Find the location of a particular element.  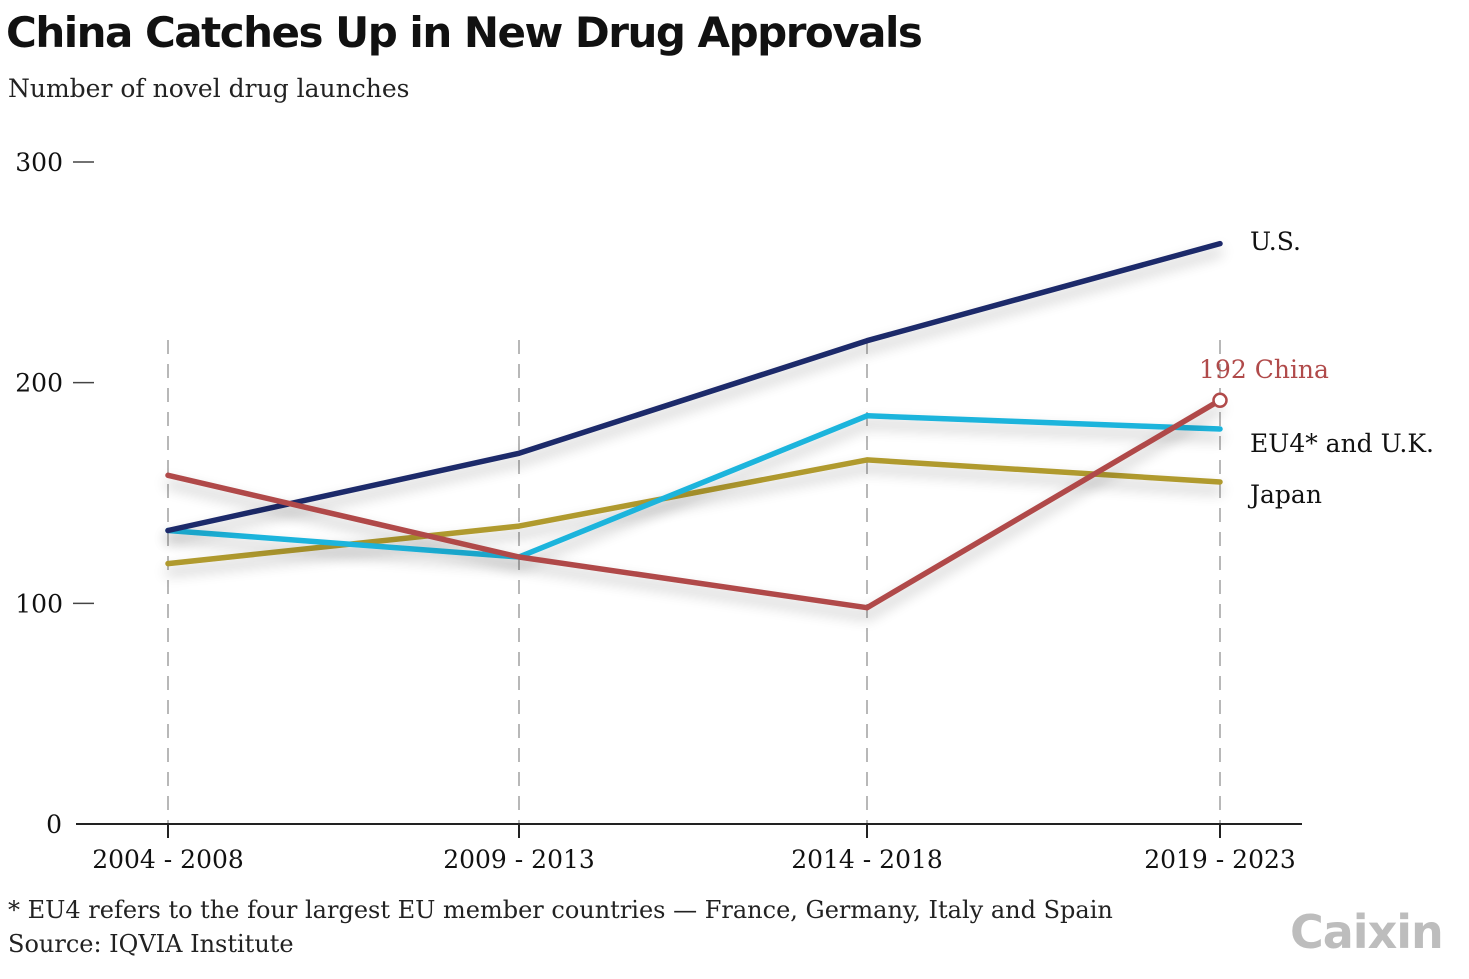

y-tick-label: 300 is located at coordinates (39, 162).